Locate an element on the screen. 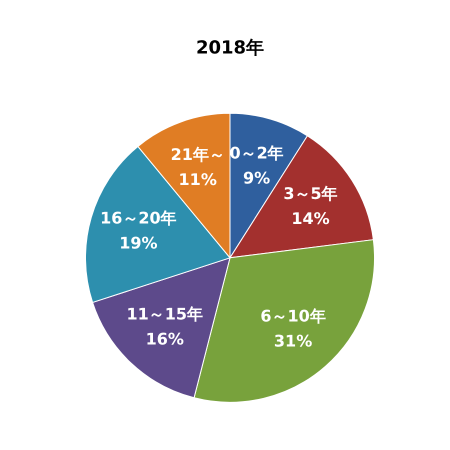 The width and height of the screenshot is (450, 450). slice-label: 11～15年 is located at coordinates (164, 314).